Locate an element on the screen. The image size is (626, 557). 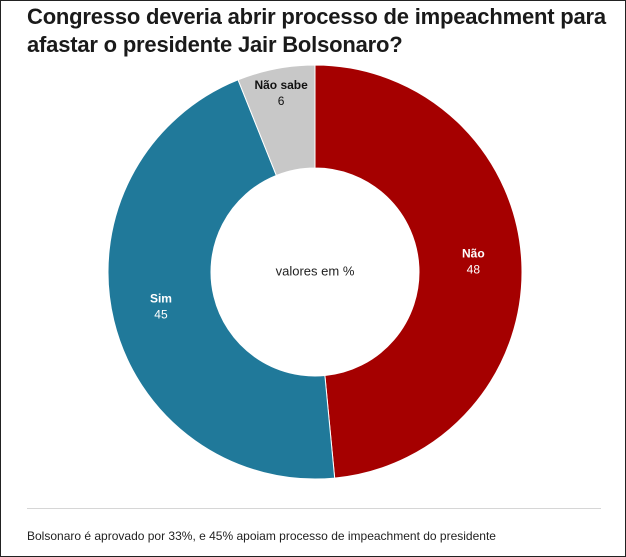
slice-label: Não sabe is located at coordinates (281, 85).